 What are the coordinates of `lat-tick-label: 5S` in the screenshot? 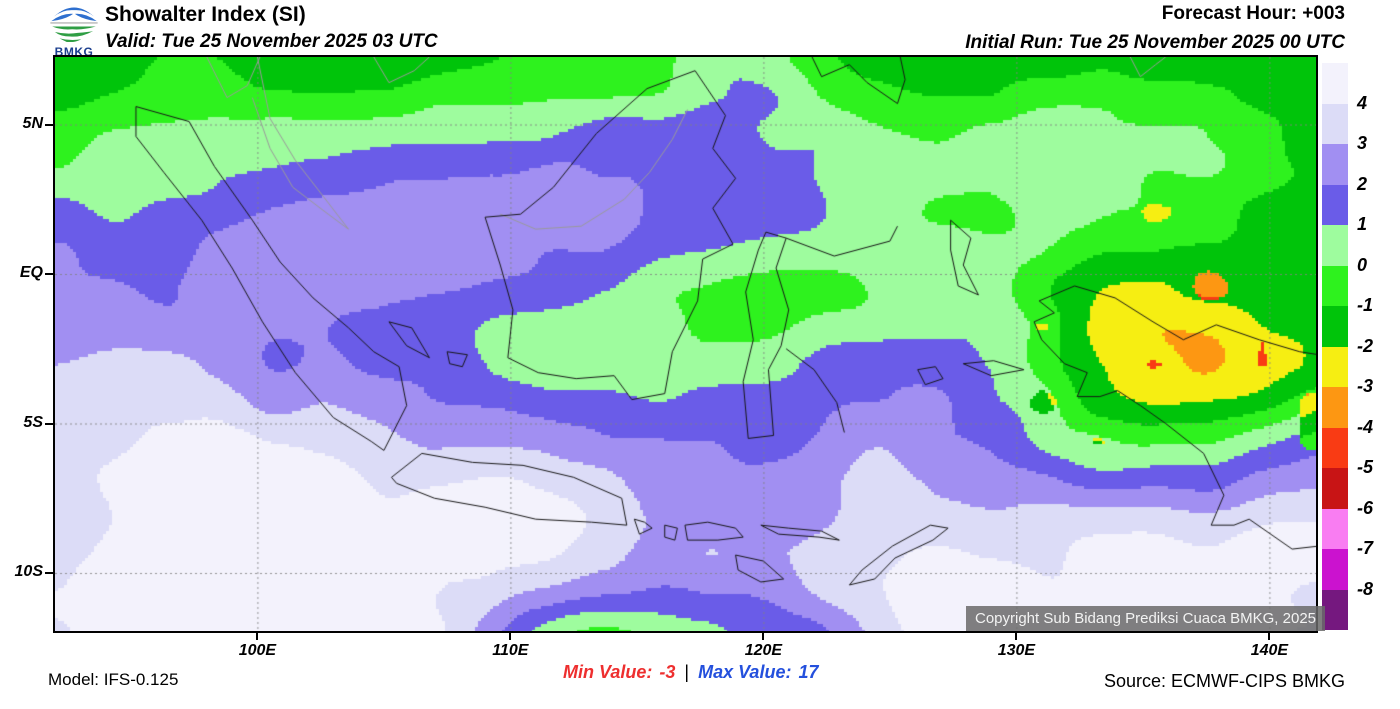 It's located at (33, 422).